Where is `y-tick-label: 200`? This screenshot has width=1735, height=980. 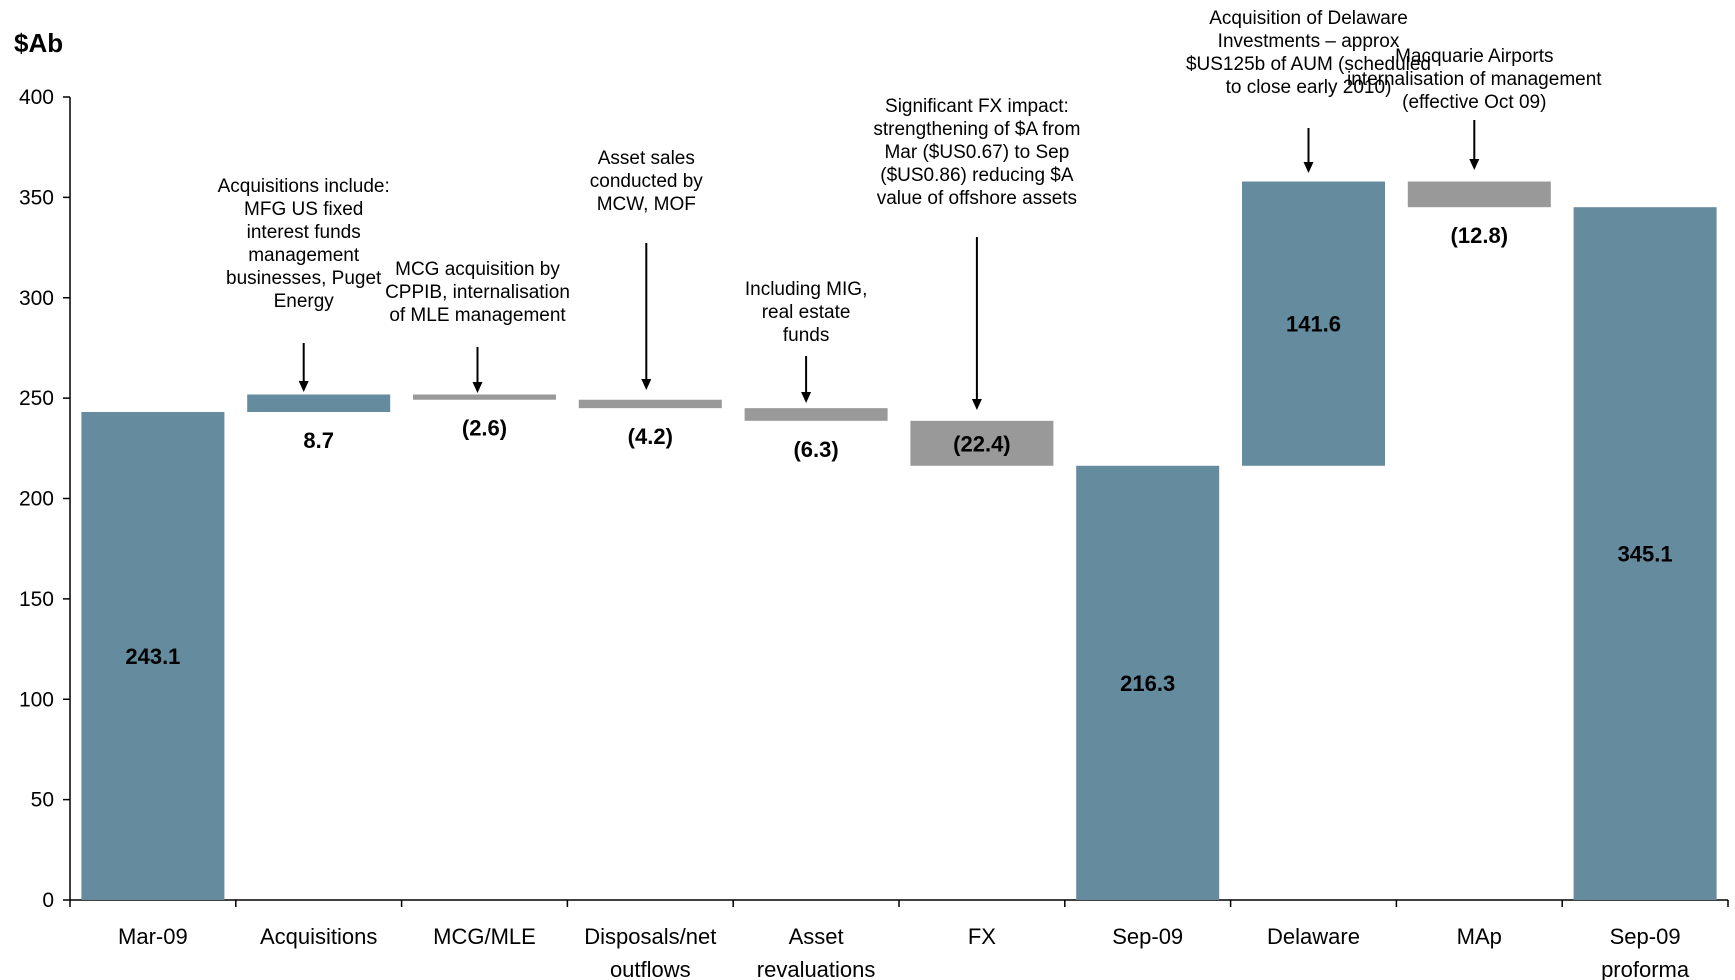 y-tick-label: 200 is located at coordinates (36, 499).